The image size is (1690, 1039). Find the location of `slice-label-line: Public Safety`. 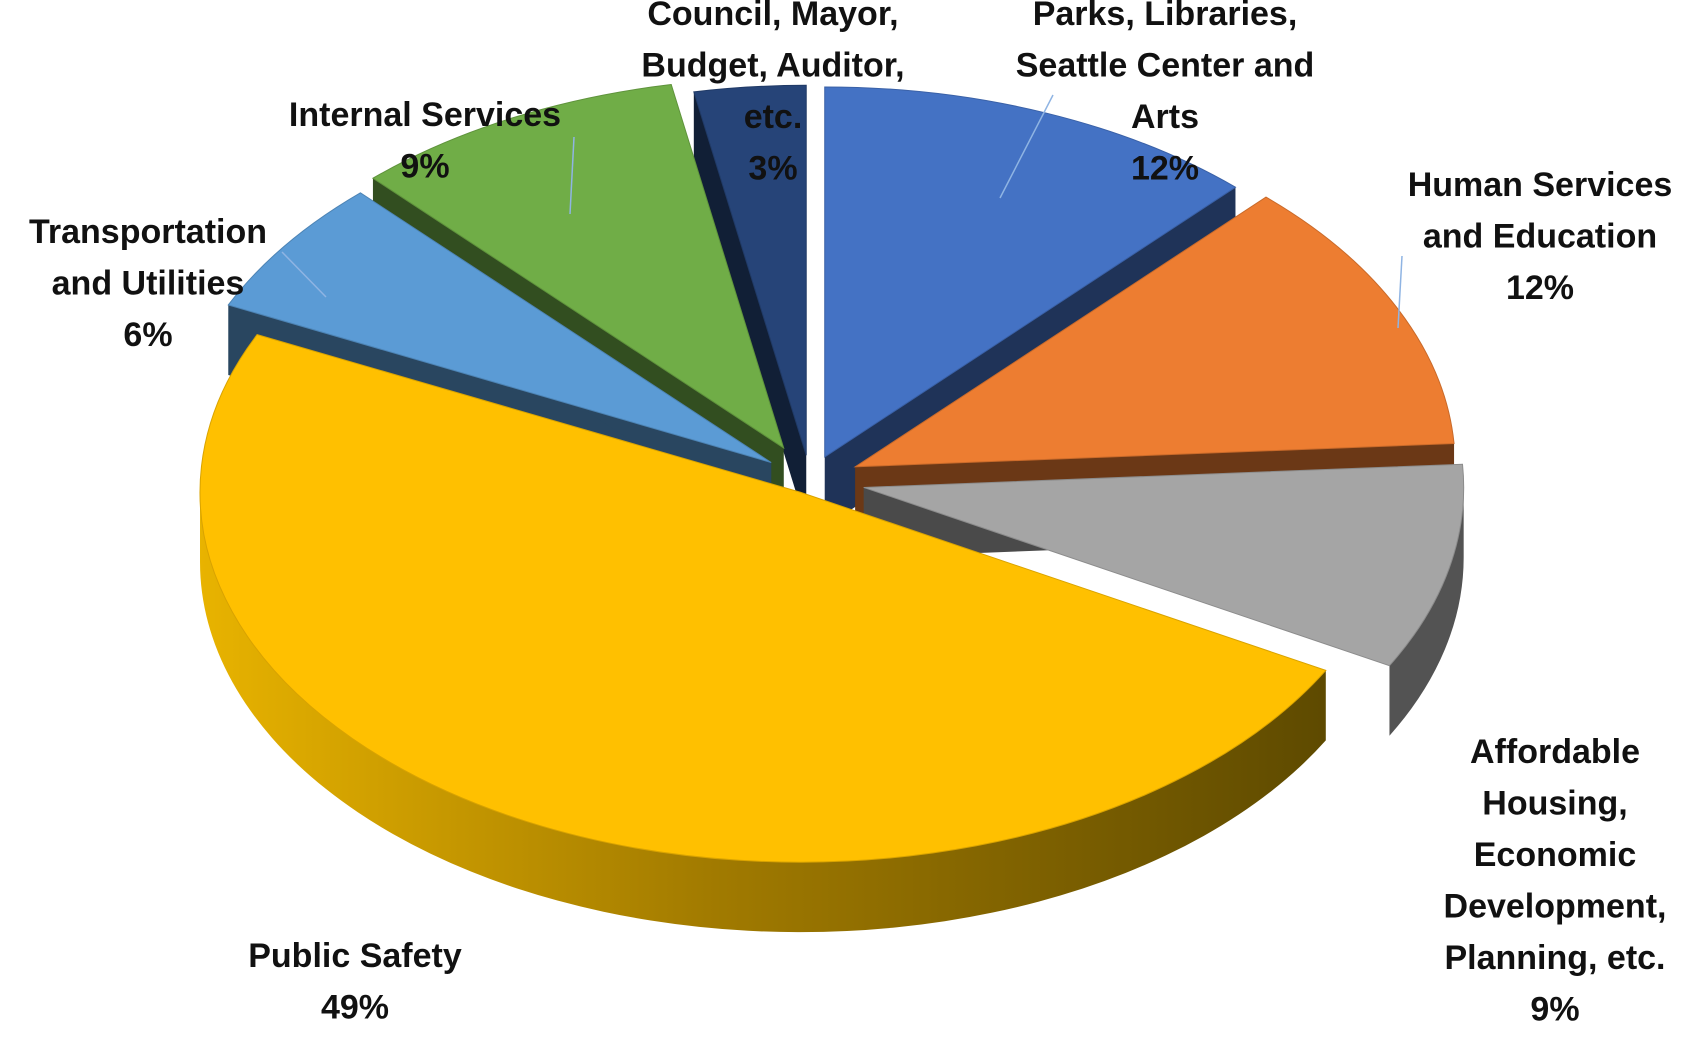

slice-label-line: Public Safety is located at coordinates (355, 956).